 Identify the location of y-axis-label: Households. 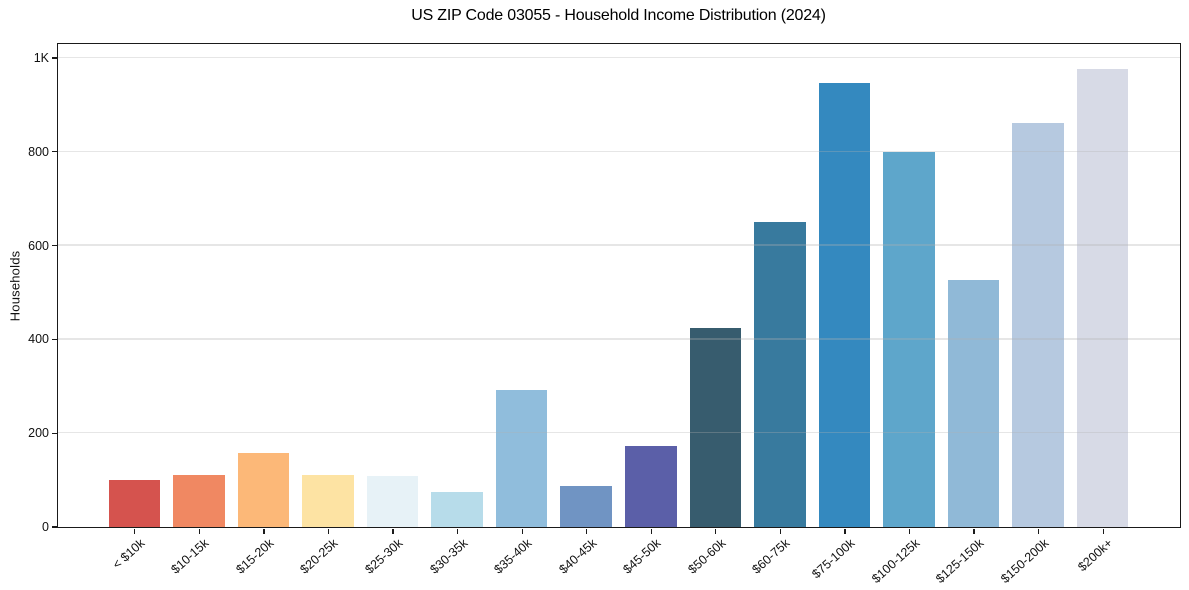
(15, 286).